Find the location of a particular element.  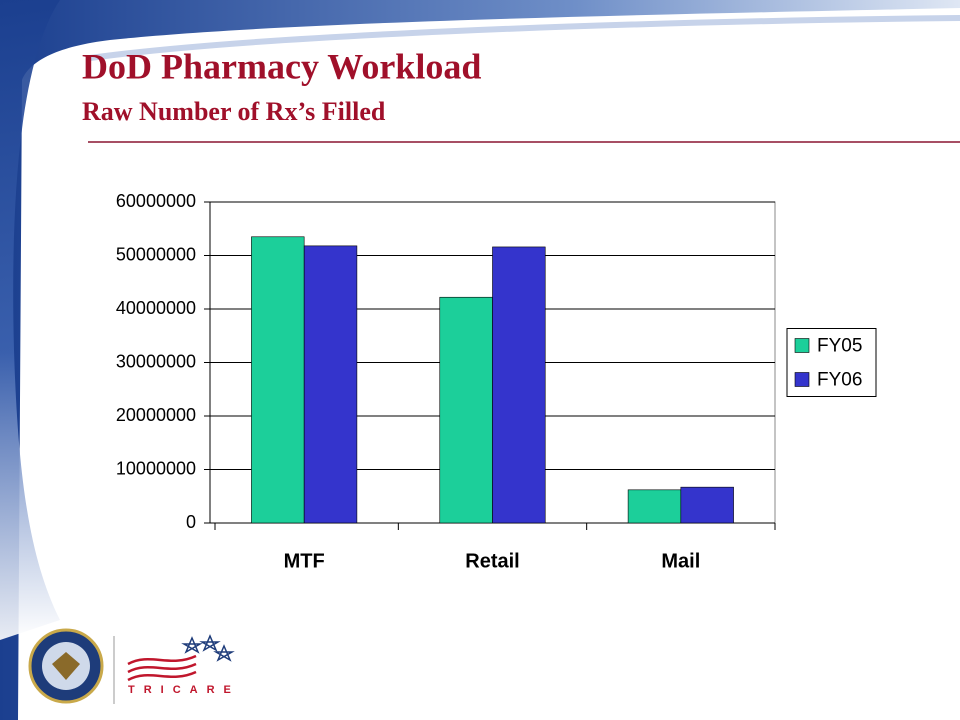

x-tick-label: Retail is located at coordinates (492, 561).